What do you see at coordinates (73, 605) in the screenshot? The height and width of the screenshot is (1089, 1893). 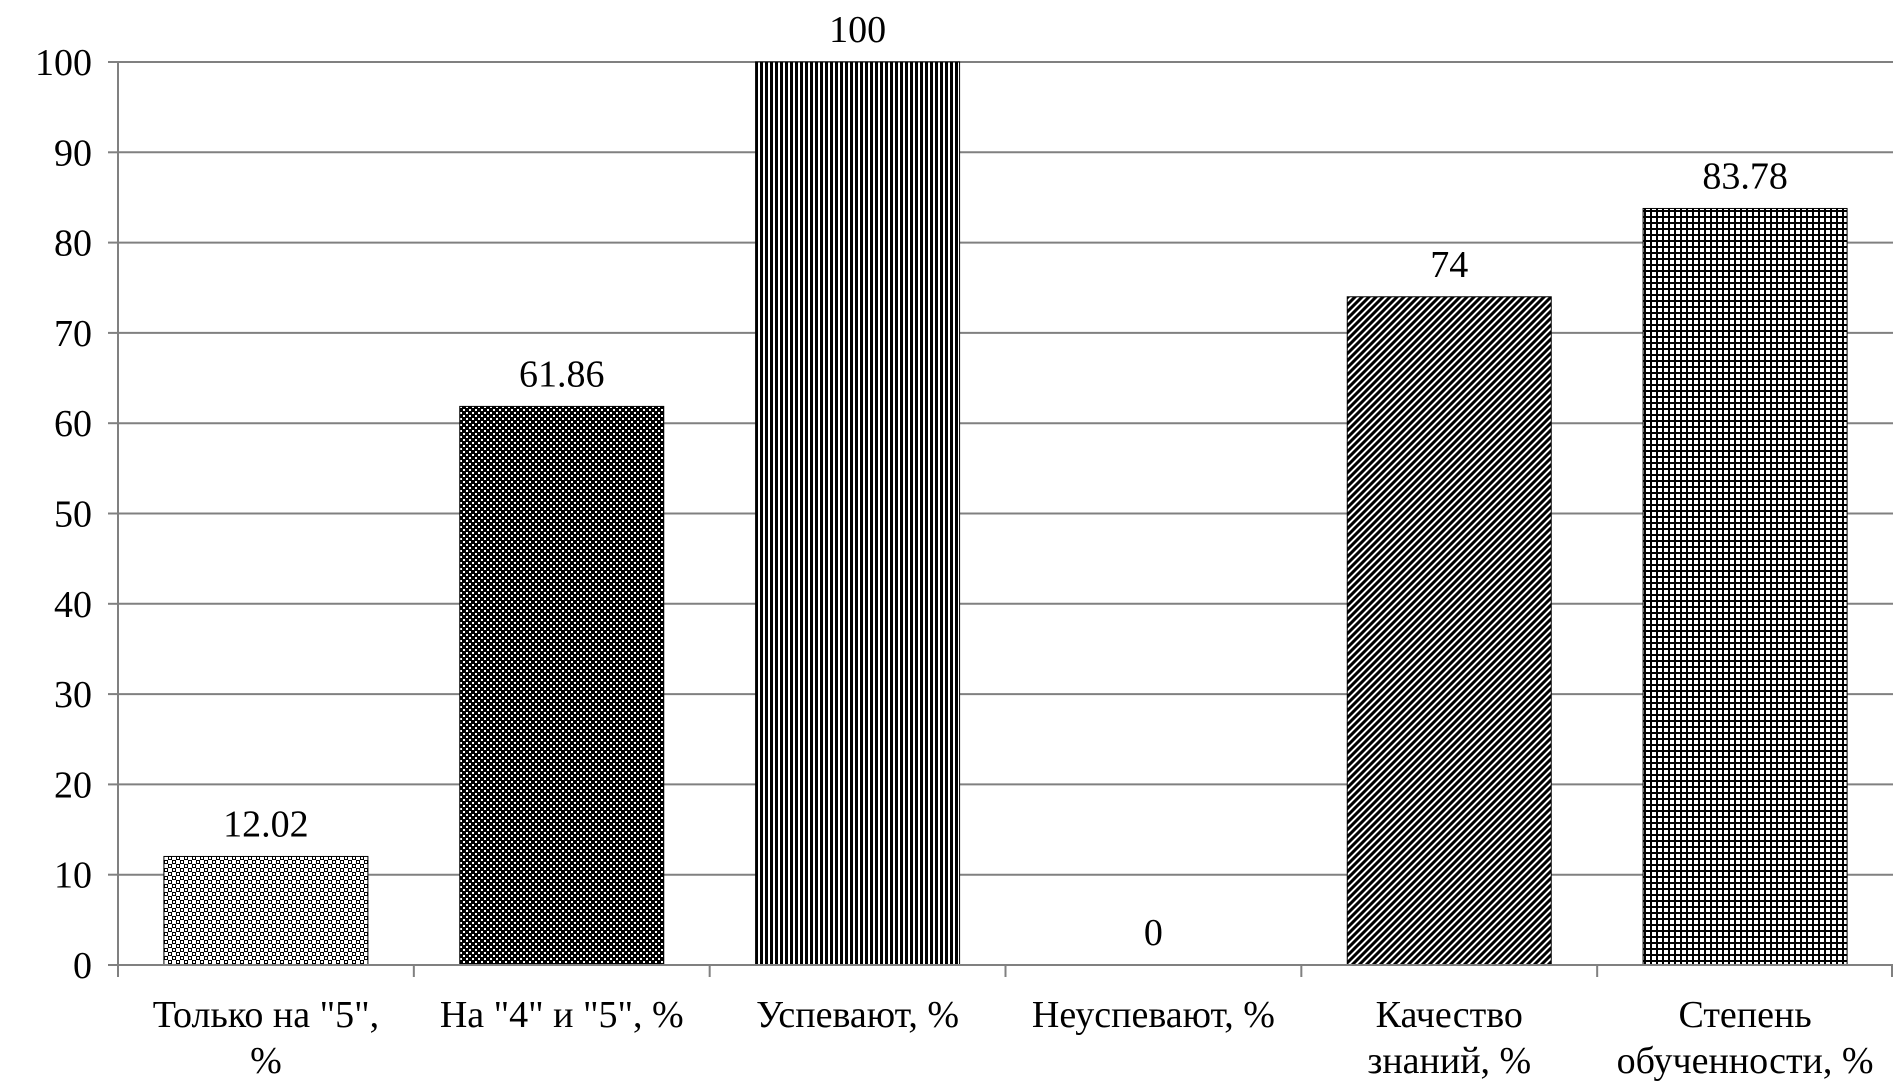 I see `y-tick-label: 40` at bounding box center [73, 605].